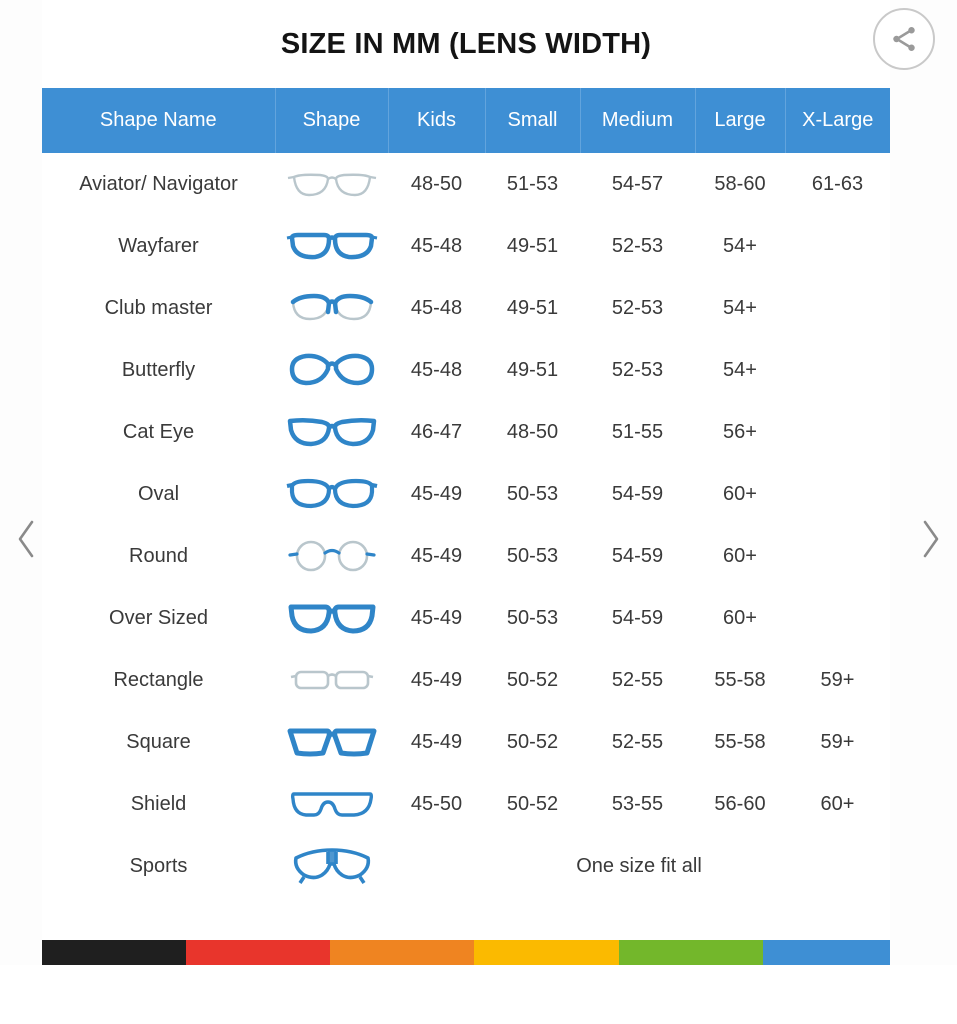  What do you see at coordinates (740, 184) in the screenshot?
I see `large-size-cell: 58-60` at bounding box center [740, 184].